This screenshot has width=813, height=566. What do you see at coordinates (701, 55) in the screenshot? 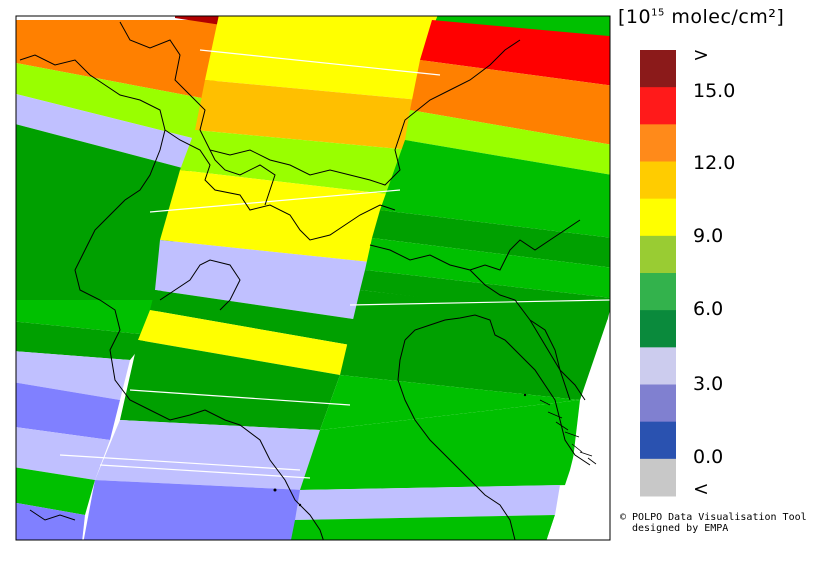
I see `legend-label-above: >` at bounding box center [701, 55].